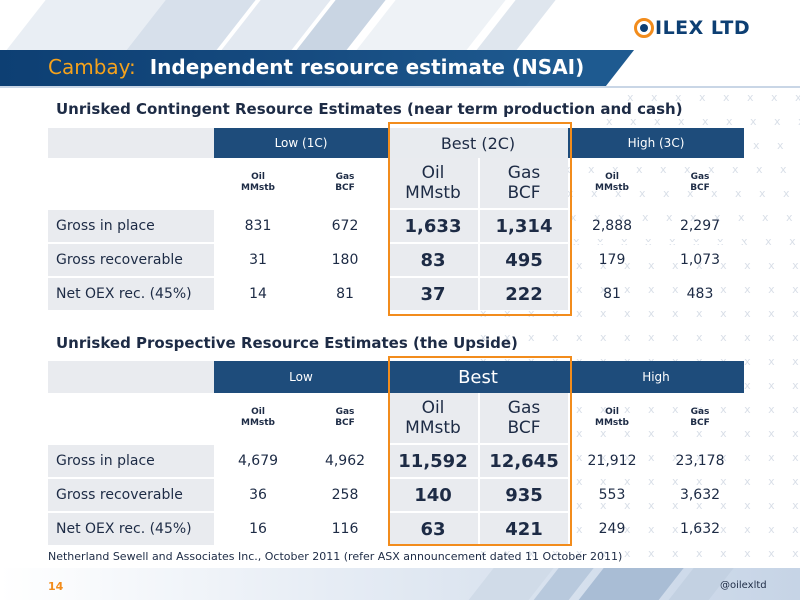 This screenshot has height=600, width=800. I want to click on table-row: Gross recoverable 36 258 140 935 553 3,632, so click(396, 494).